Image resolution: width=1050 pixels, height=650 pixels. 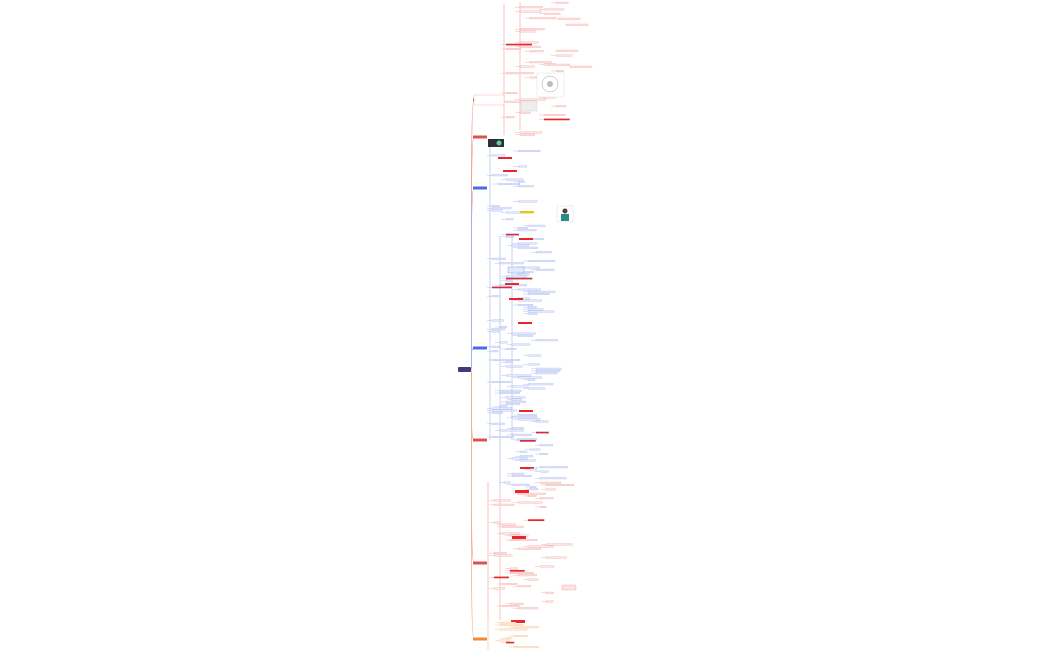 I want to click on legend-box, so click(x=489, y=100).